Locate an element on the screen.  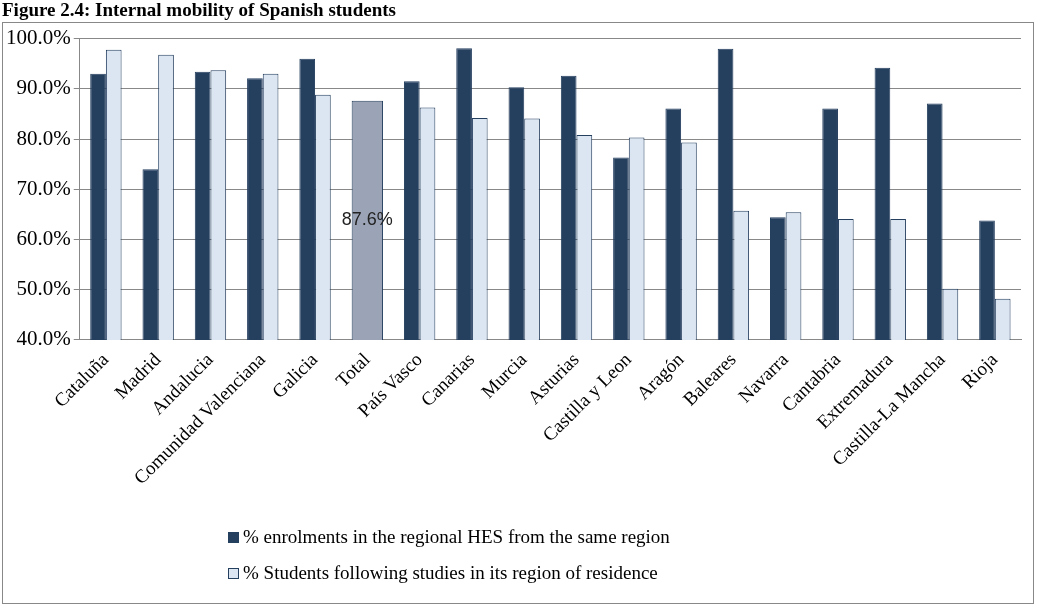
y-tick-label: 100.0% is located at coordinates (38, 37).